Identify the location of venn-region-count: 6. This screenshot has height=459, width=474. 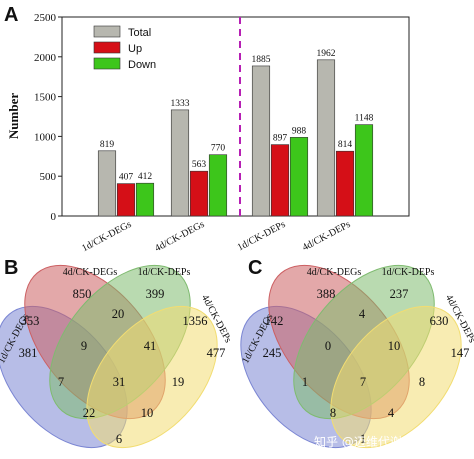
(119, 439).